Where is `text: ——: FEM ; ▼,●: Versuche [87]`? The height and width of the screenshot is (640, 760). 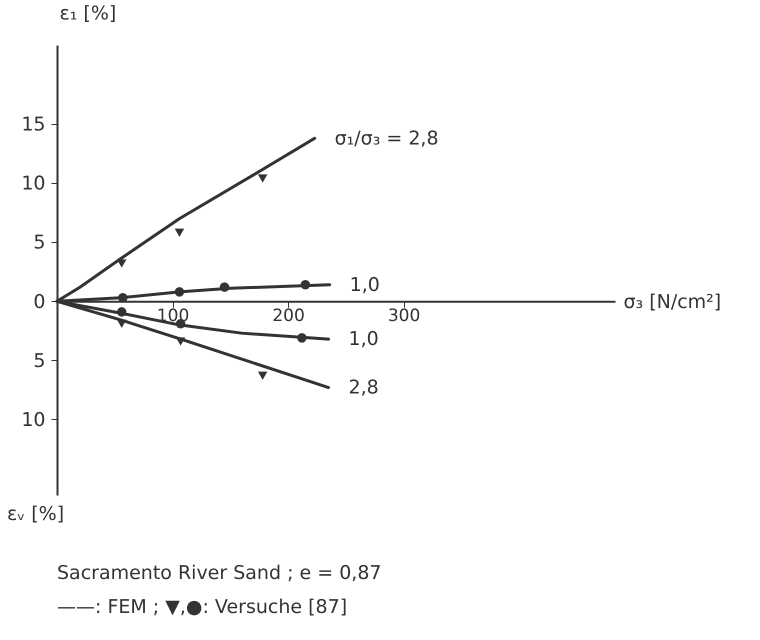
text: ——: FEM ; ▼,●: Versuche [87] is located at coordinates (202, 607).